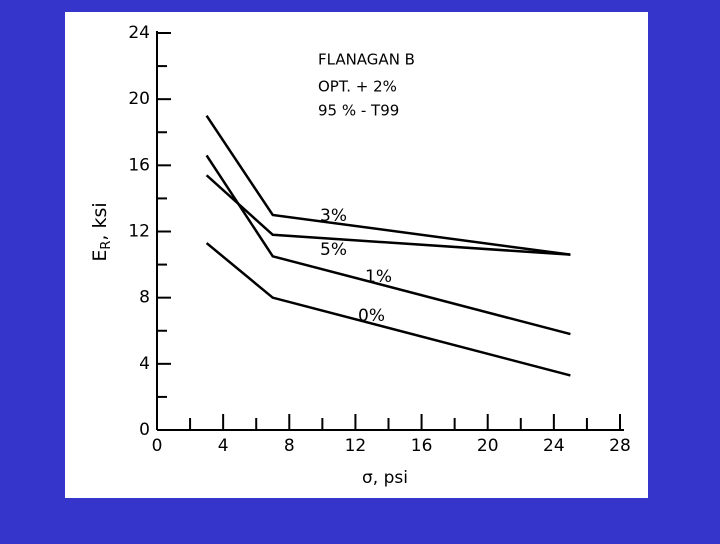 The height and width of the screenshot is (544, 720). Describe the element at coordinates (144, 298) in the screenshot. I see `y-tick-label: 8` at that location.